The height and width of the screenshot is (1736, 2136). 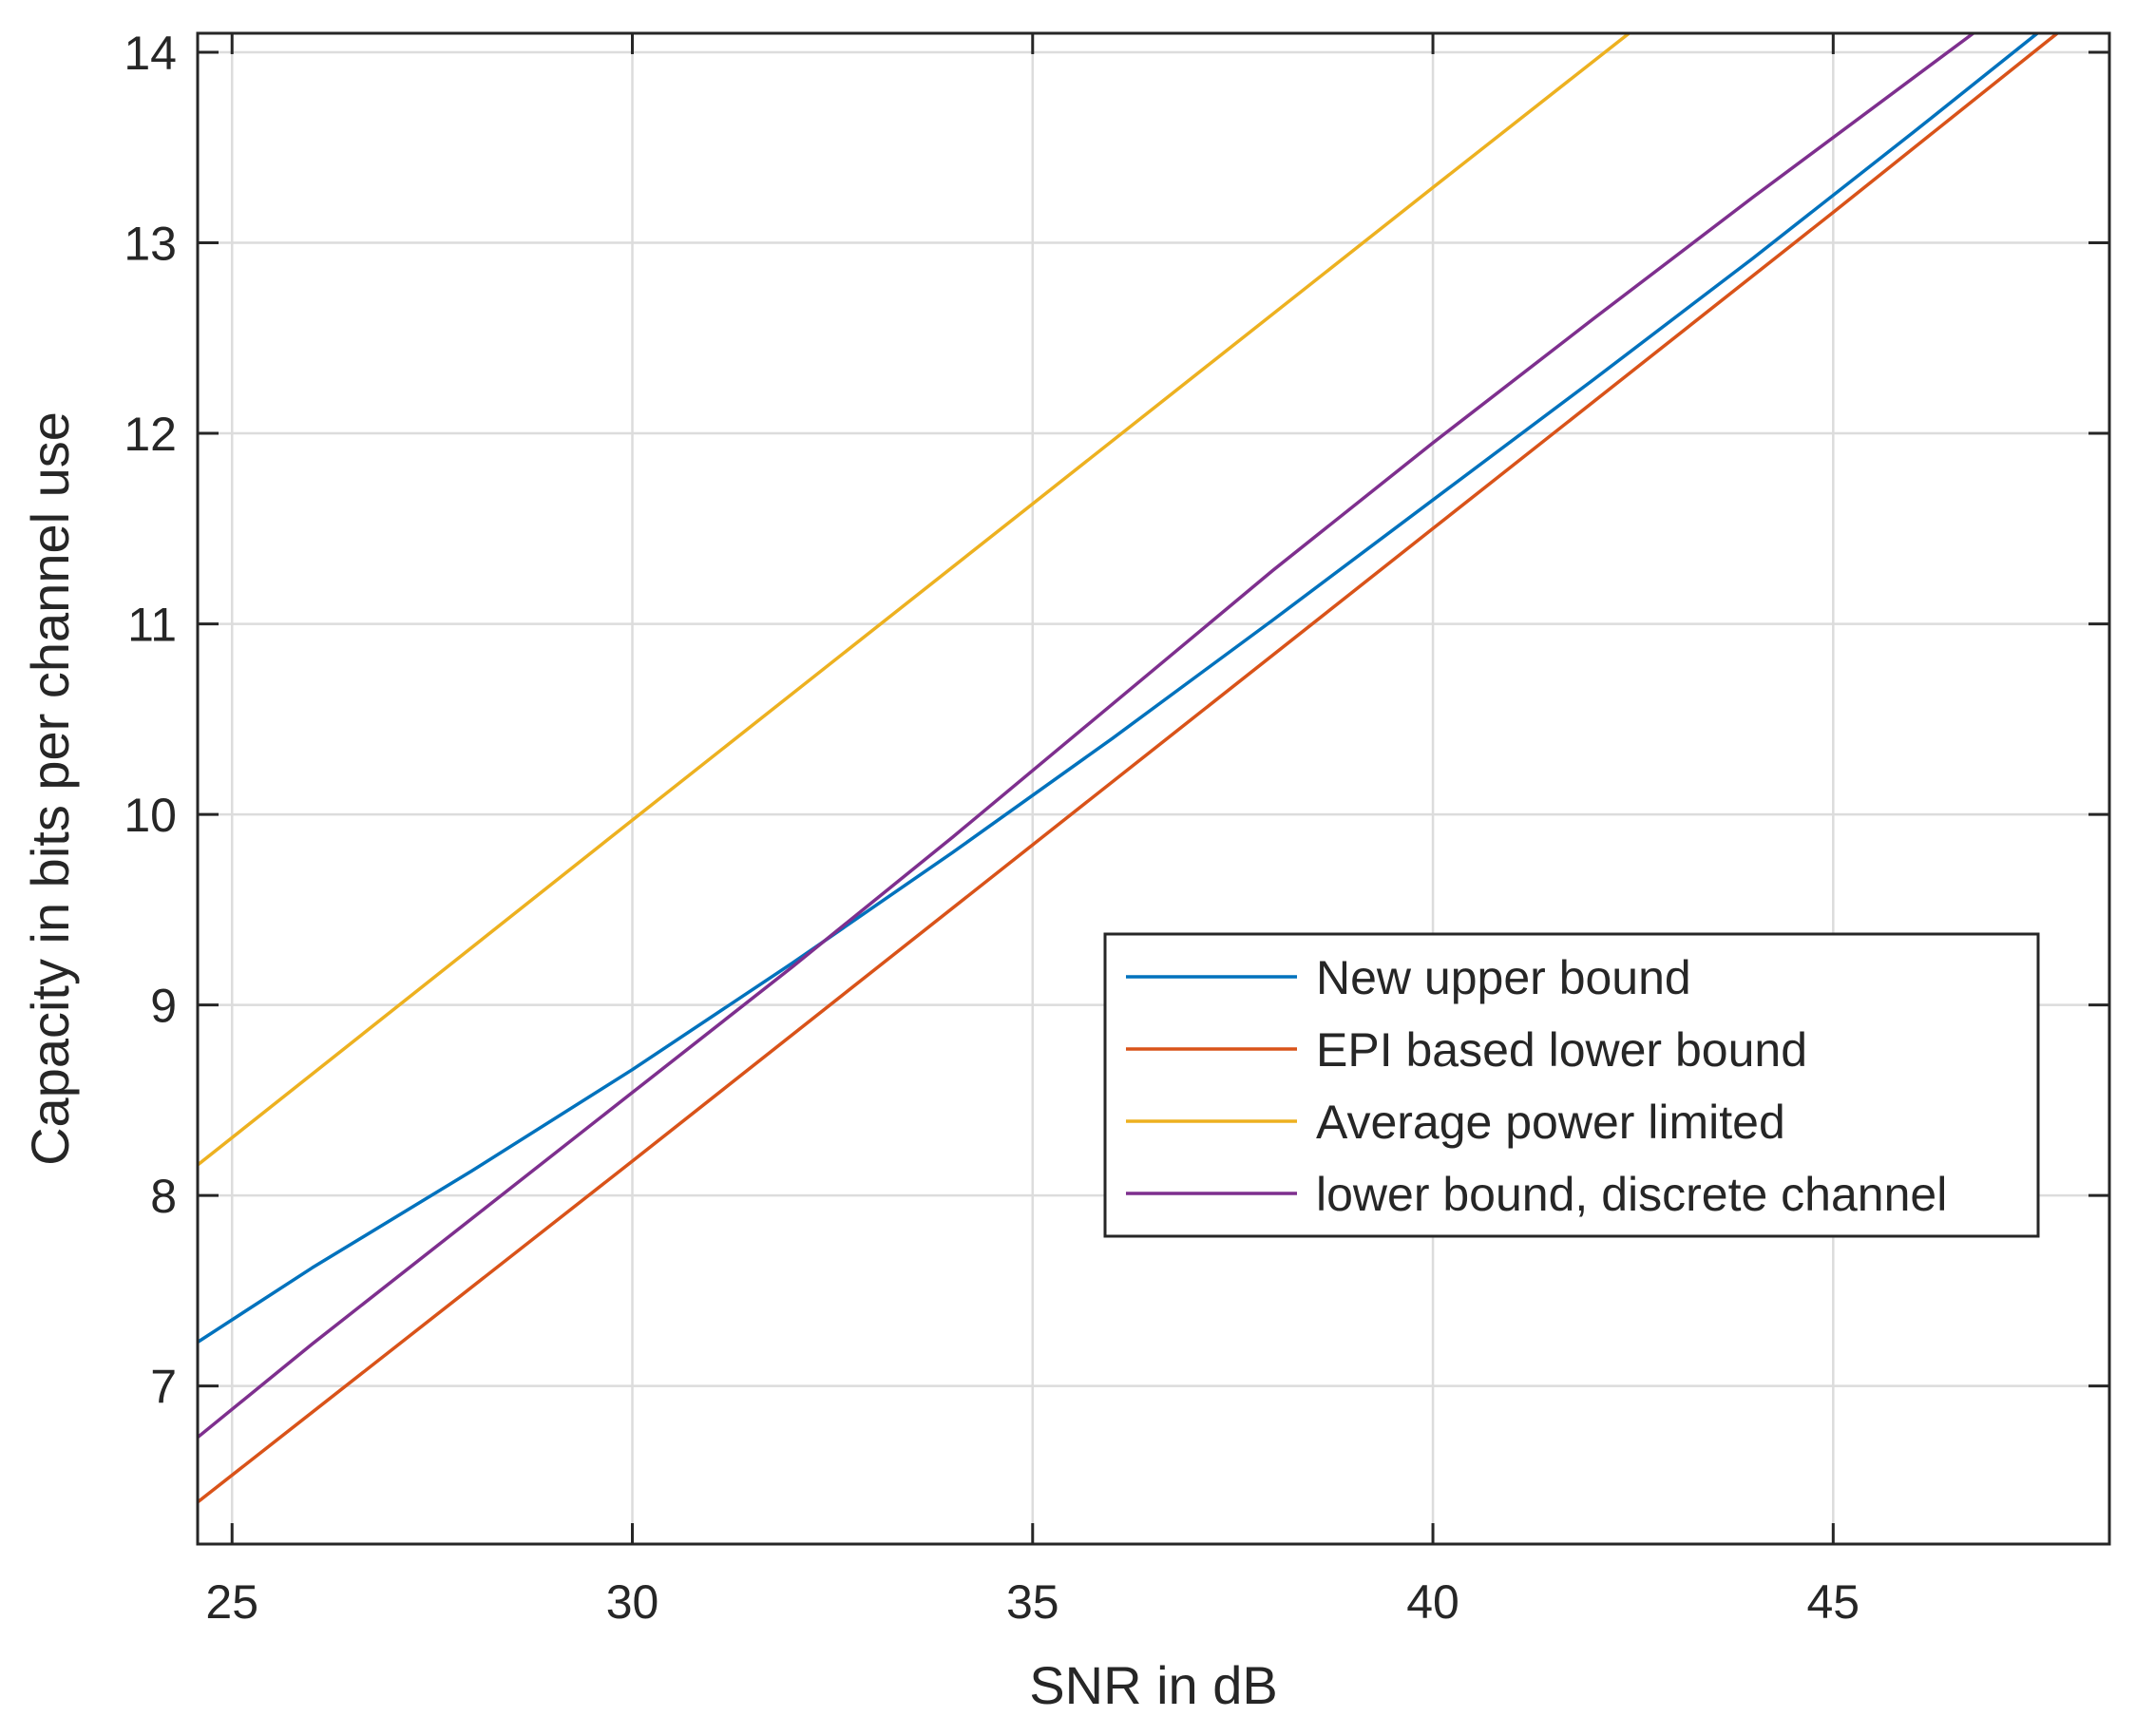 What do you see at coordinates (163, 1196) in the screenshot?
I see `y-tick-label: 8` at bounding box center [163, 1196].